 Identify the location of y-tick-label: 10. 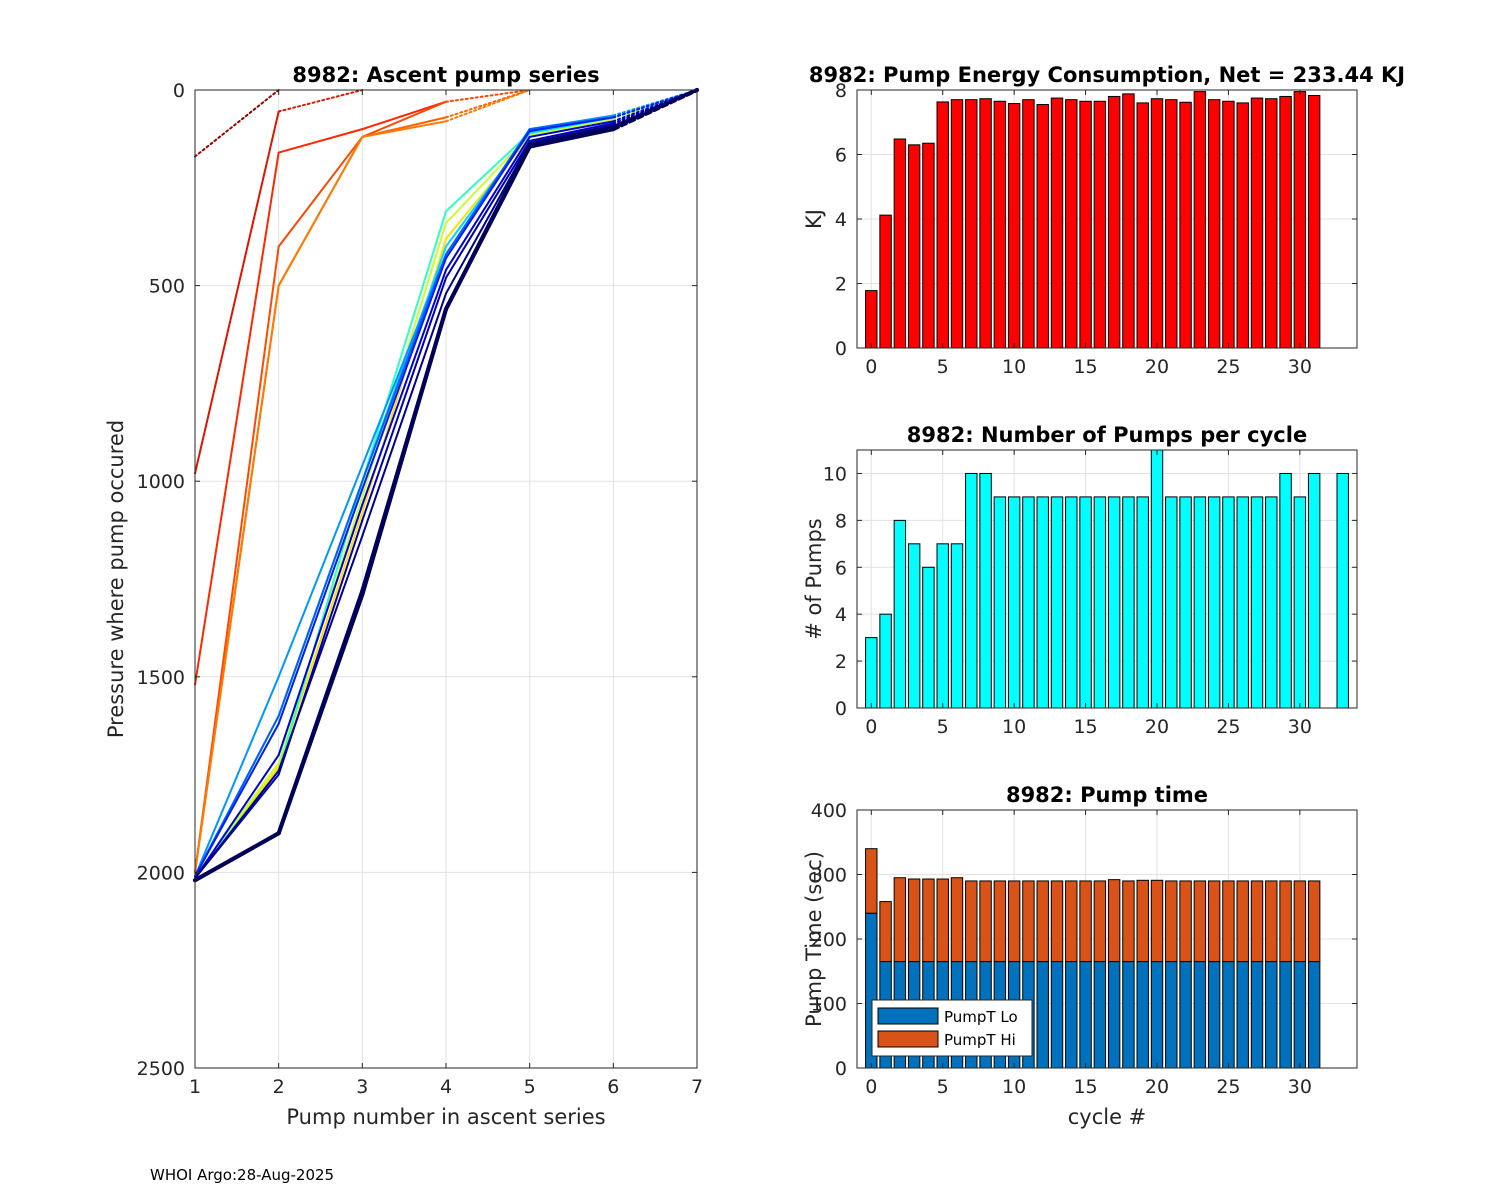
(835, 474).